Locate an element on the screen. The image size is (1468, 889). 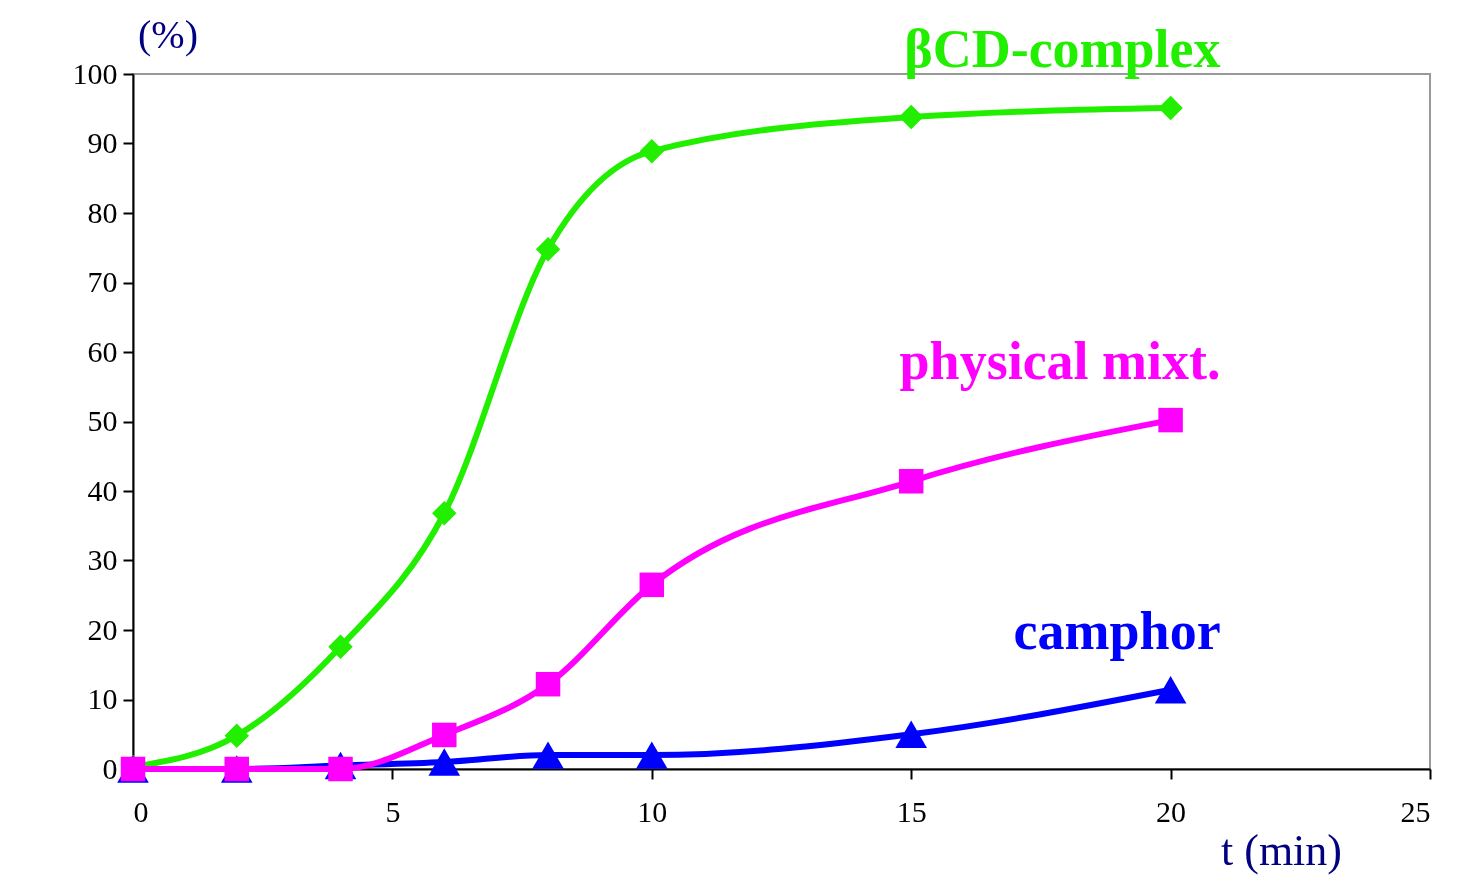
x-tick-label: 20 is located at coordinates (1171, 811).